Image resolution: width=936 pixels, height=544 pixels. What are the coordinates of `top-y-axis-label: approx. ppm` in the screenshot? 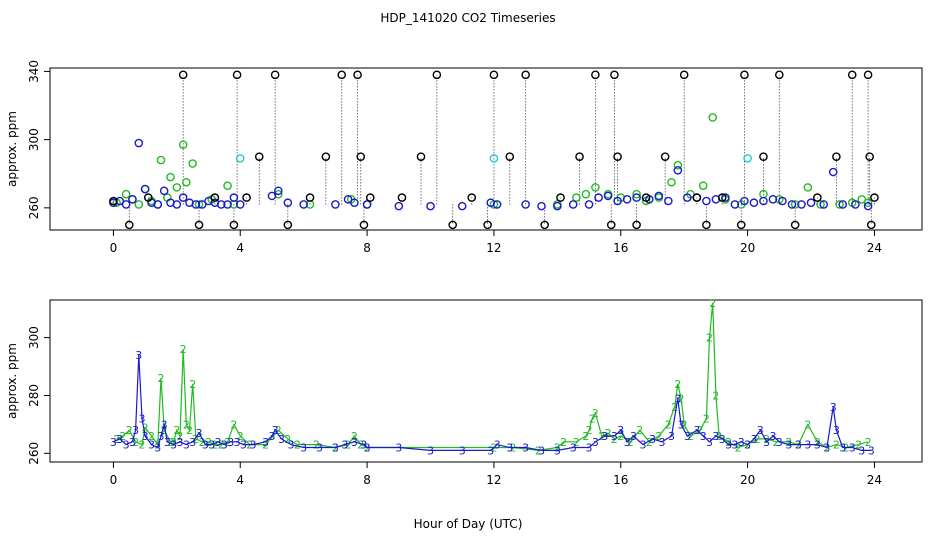 It's located at (12, 149).